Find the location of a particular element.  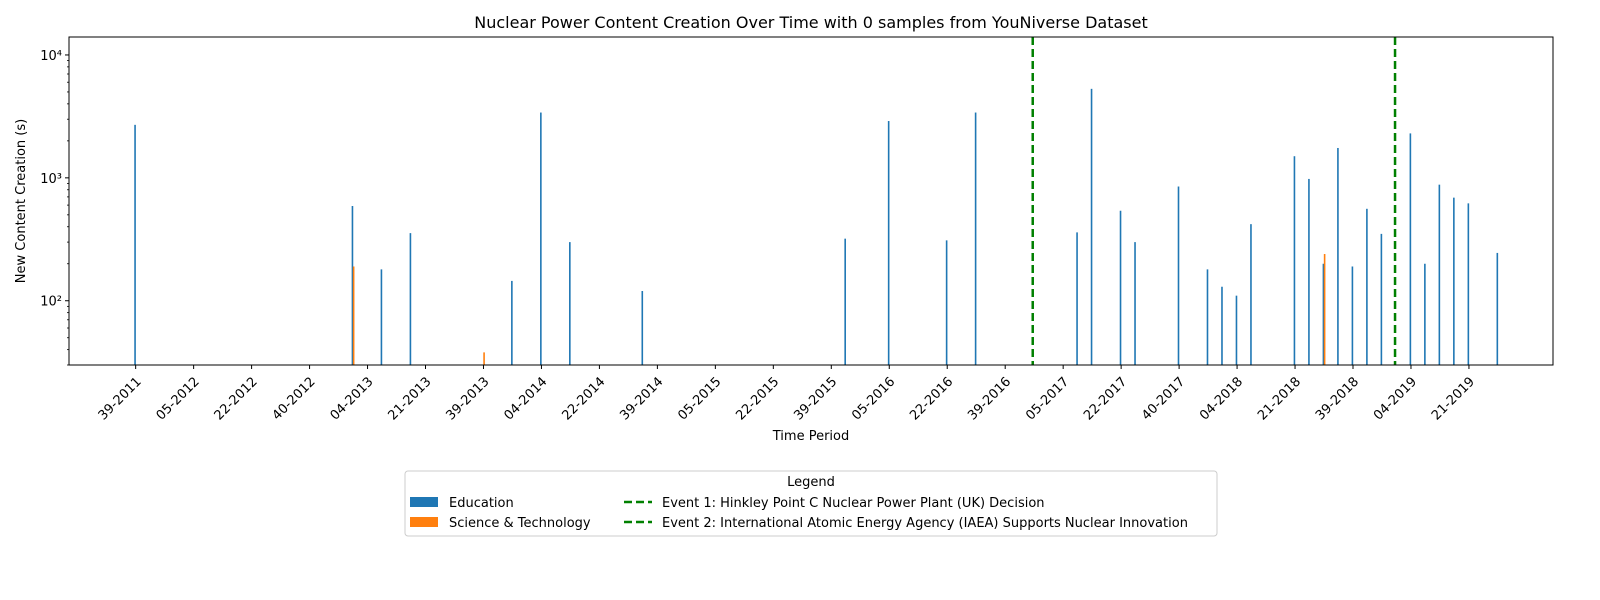

legend-swatch-science-technology is located at coordinates (424, 522).